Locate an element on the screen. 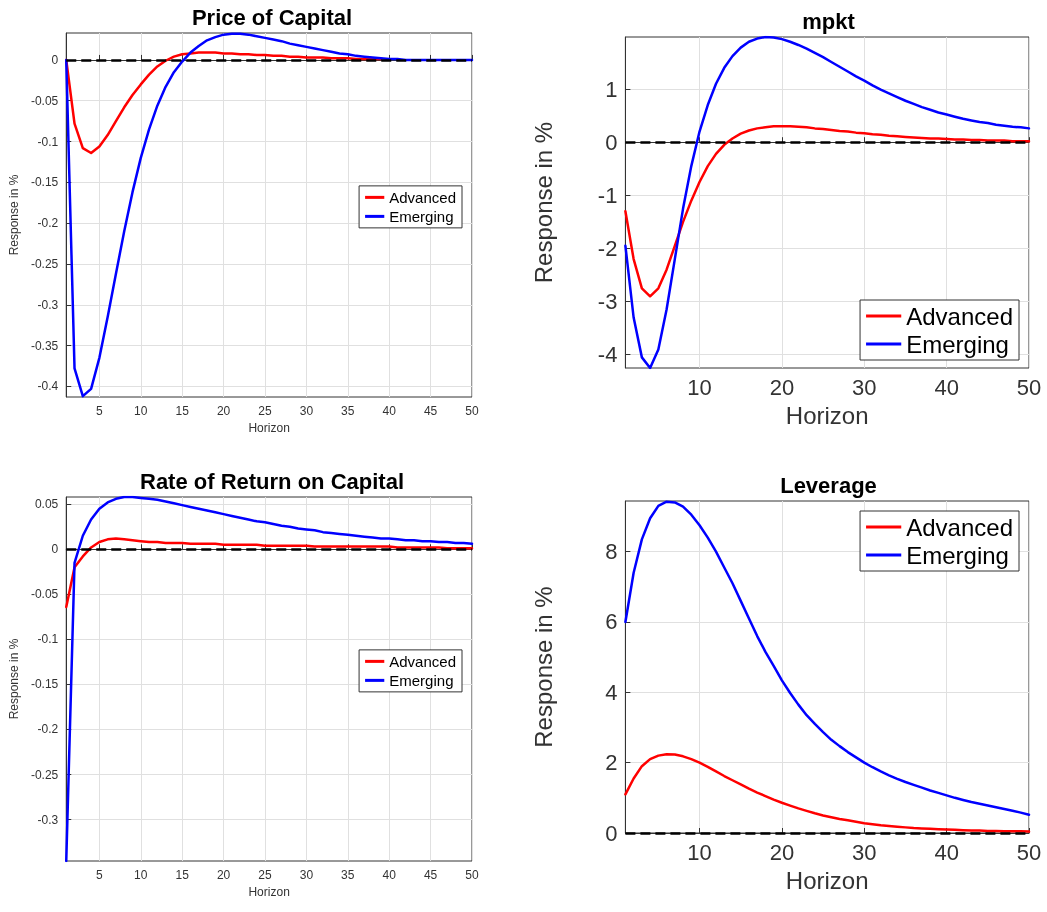 This screenshot has height=912, width=1047. y-tick-label: -1 is located at coordinates (607, 195).